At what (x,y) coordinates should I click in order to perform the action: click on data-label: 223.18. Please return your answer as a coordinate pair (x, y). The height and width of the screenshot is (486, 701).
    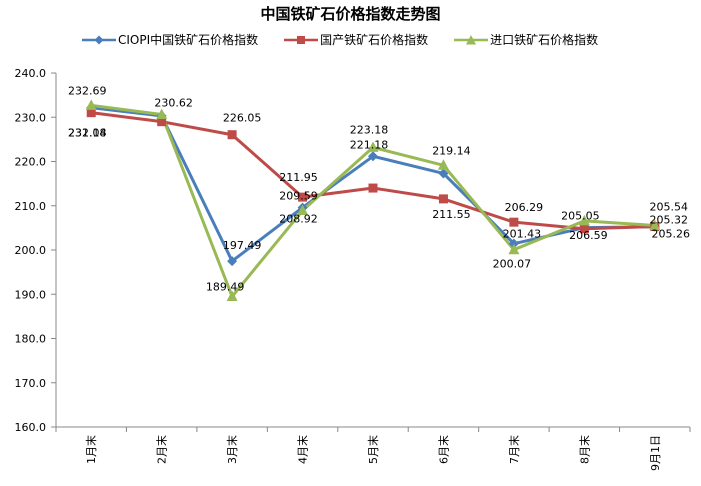
    Looking at the image, I should click on (369, 129).